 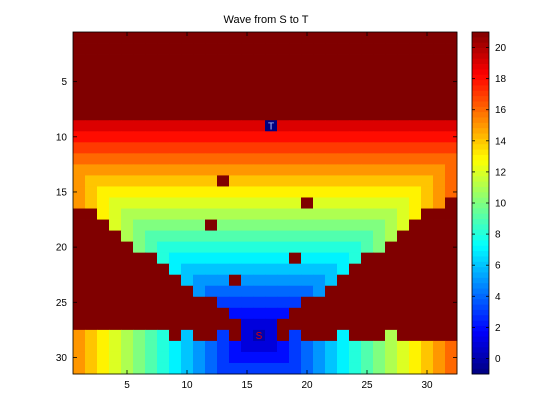 I want to click on colorbar: 0 2 4 6 8 10 12 14 16 18 20, so click(x=489, y=203).